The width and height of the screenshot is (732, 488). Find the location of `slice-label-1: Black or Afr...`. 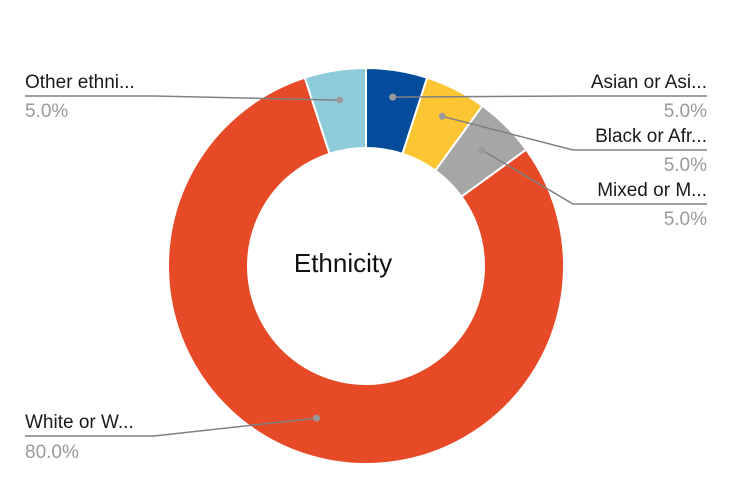

slice-label-1: Black or Afr... is located at coordinates (651, 136).